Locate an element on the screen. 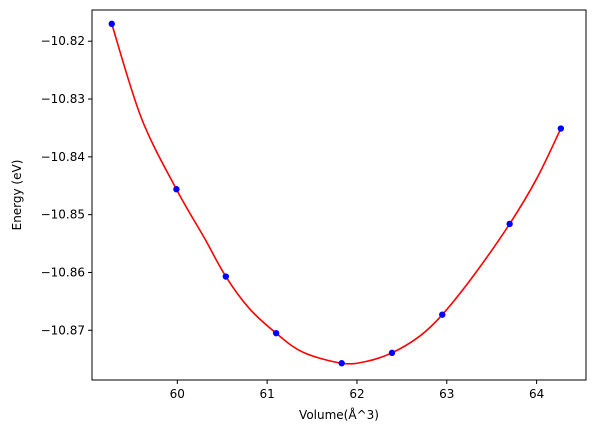  x-tick-label: 62 is located at coordinates (356, 394).